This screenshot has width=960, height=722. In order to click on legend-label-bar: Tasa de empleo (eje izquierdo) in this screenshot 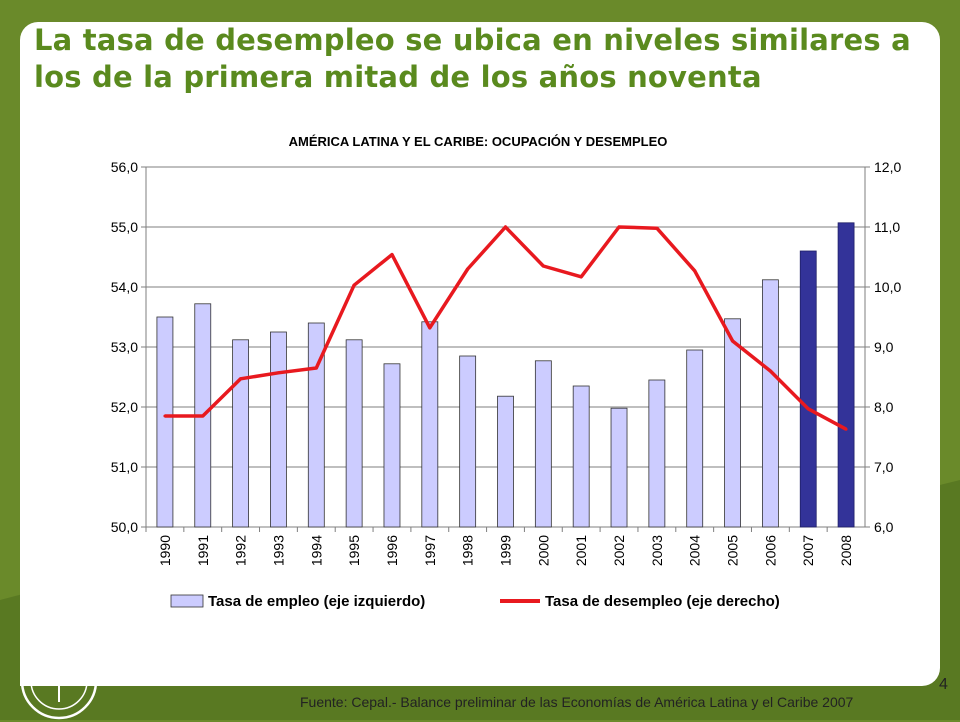, I will do `click(316, 601)`.